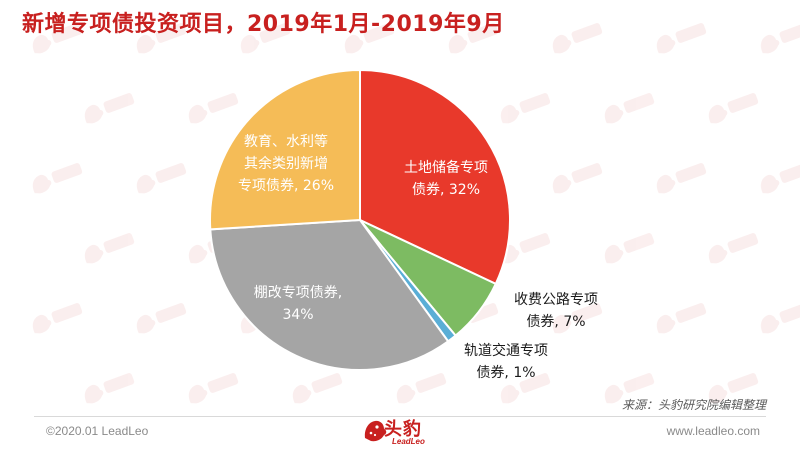 This screenshot has width=800, height=450. I want to click on leadleo-logo: 头豹 LeadLeo, so click(402, 431).